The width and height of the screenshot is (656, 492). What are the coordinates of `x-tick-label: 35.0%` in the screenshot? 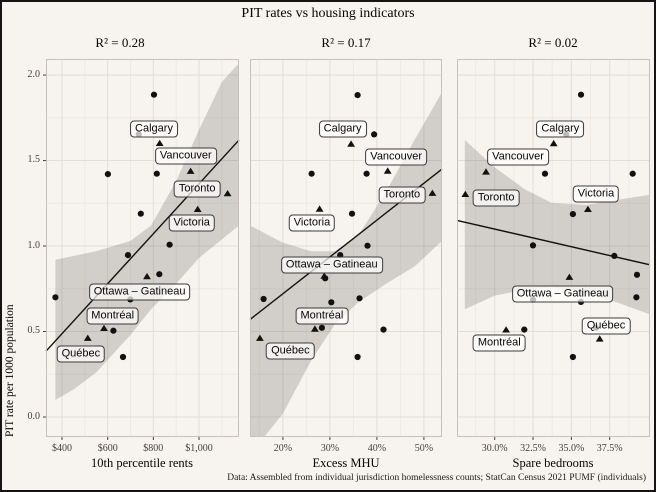 It's located at (571, 448).